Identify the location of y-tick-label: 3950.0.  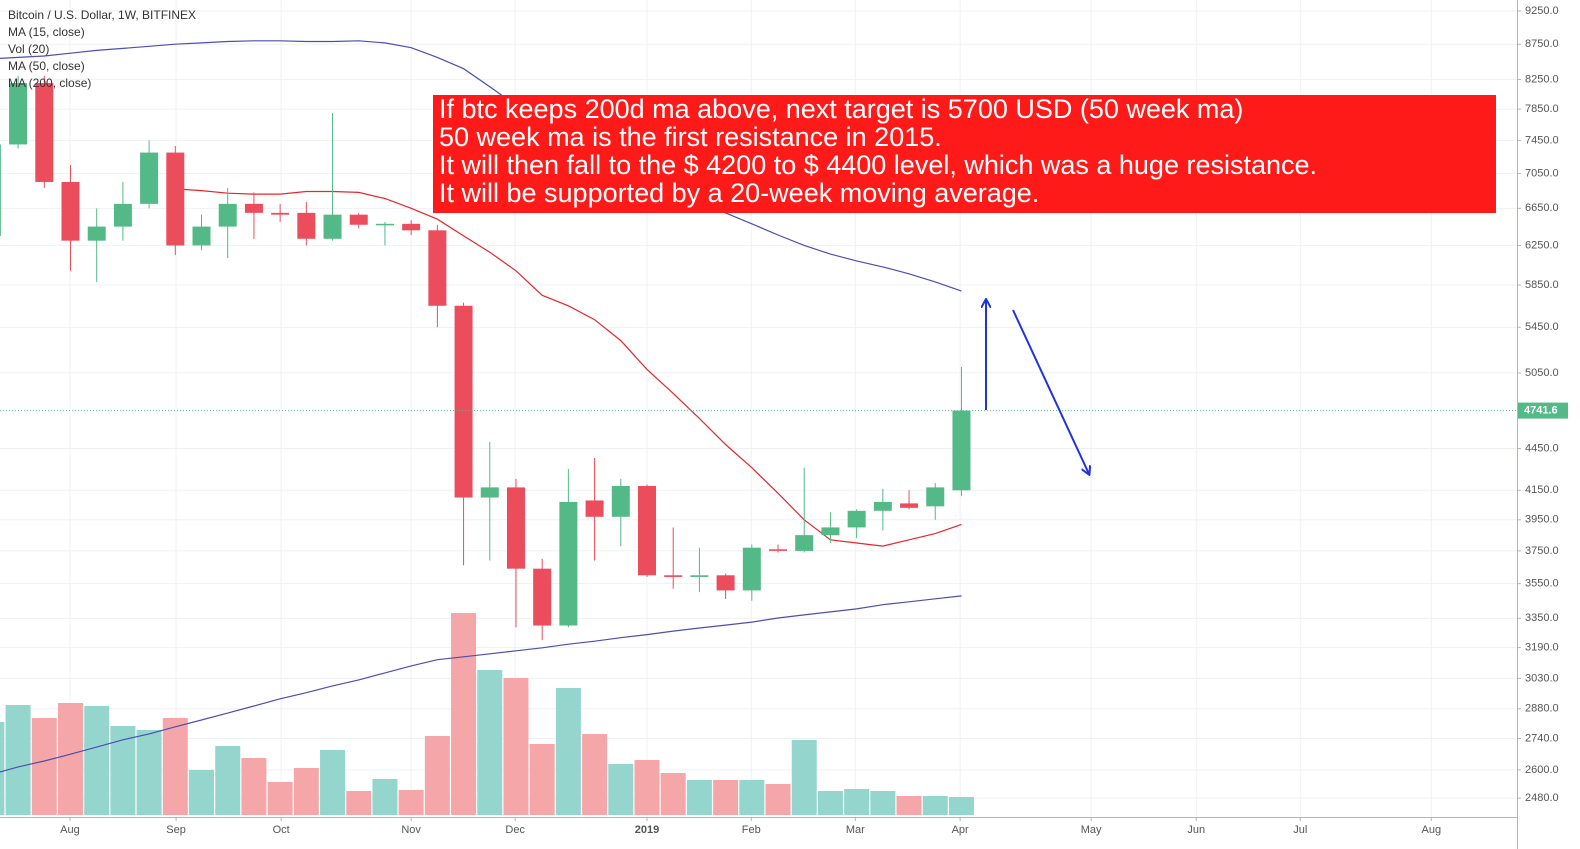
(1542, 520).